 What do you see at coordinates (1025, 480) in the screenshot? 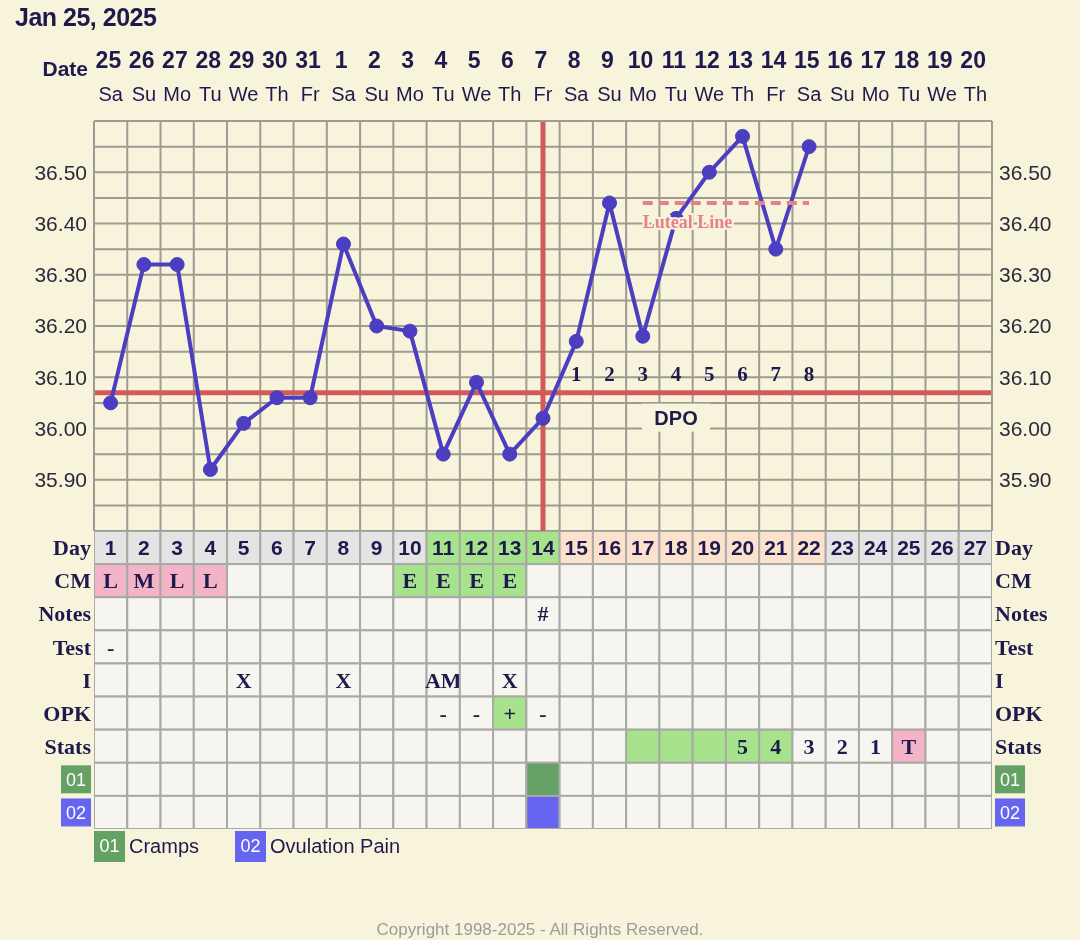
I see `y2-tick-label: 35.90` at bounding box center [1025, 480].